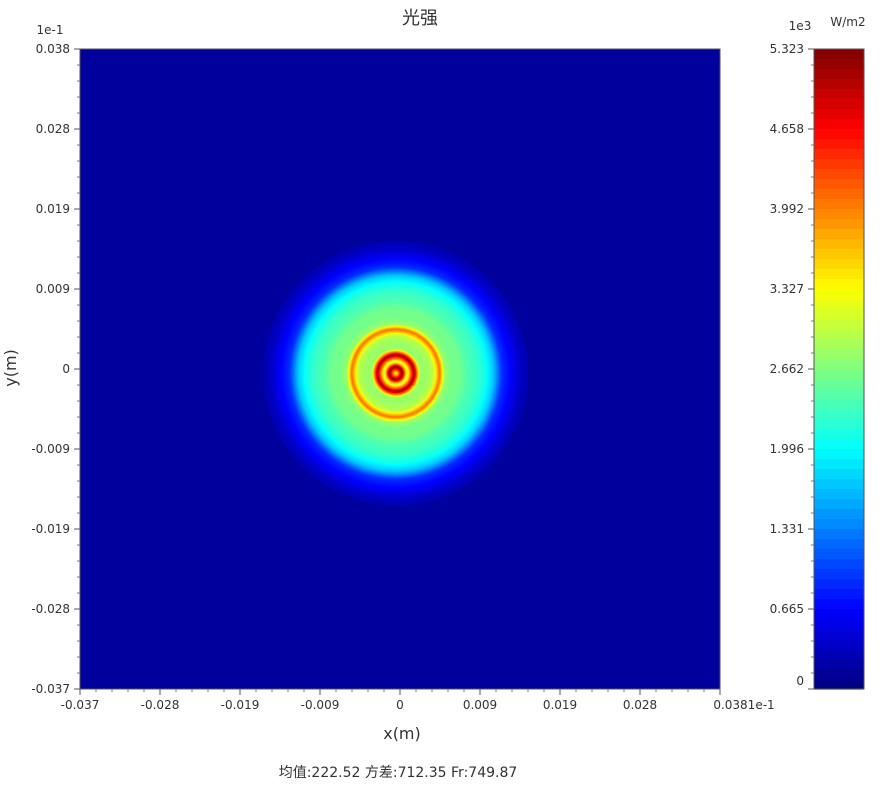 Image resolution: width=888 pixels, height=792 pixels. Describe the element at coordinates (420, 18) in the screenshot. I see `chart-title: 光强` at that location.